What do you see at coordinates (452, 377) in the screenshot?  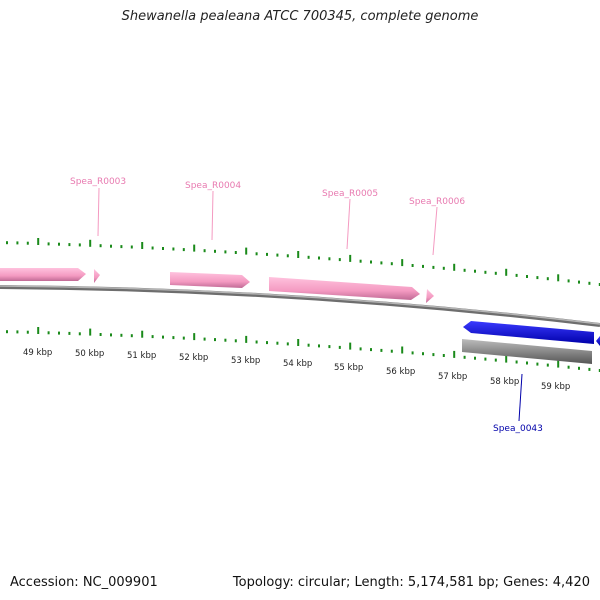 I see `ruler-label: 57 kbp` at bounding box center [452, 377].